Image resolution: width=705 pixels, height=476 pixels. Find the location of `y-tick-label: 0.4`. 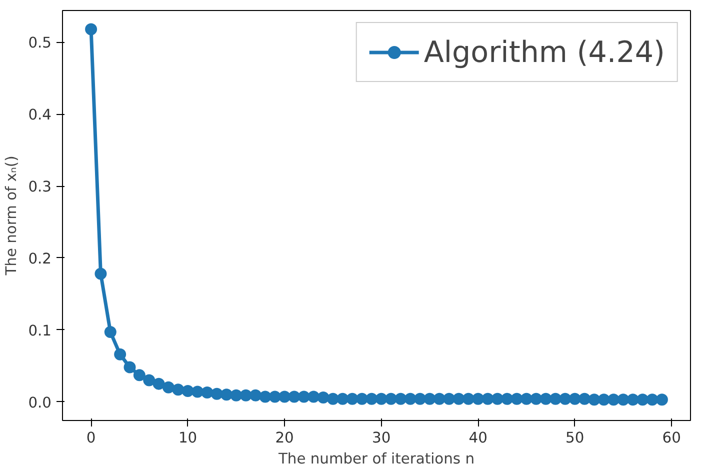

y-tick-label: 0.4 is located at coordinates (40, 115).